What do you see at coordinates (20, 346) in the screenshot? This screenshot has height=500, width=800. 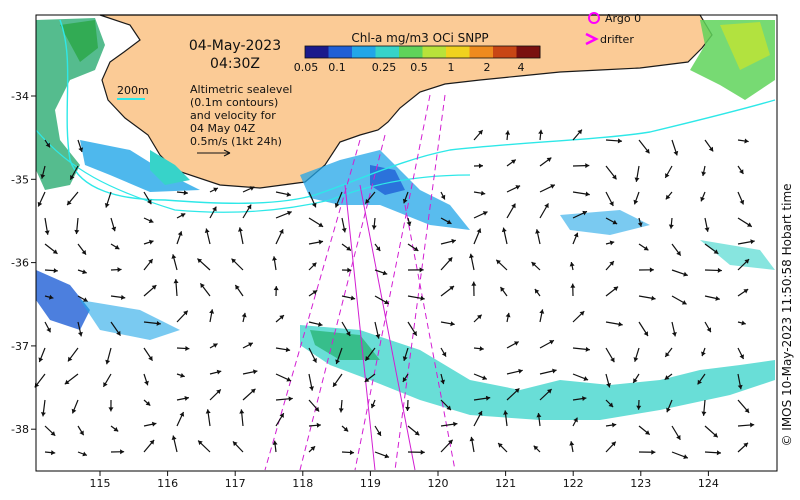 I see `lat-tick-label: -37` at bounding box center [20, 346].